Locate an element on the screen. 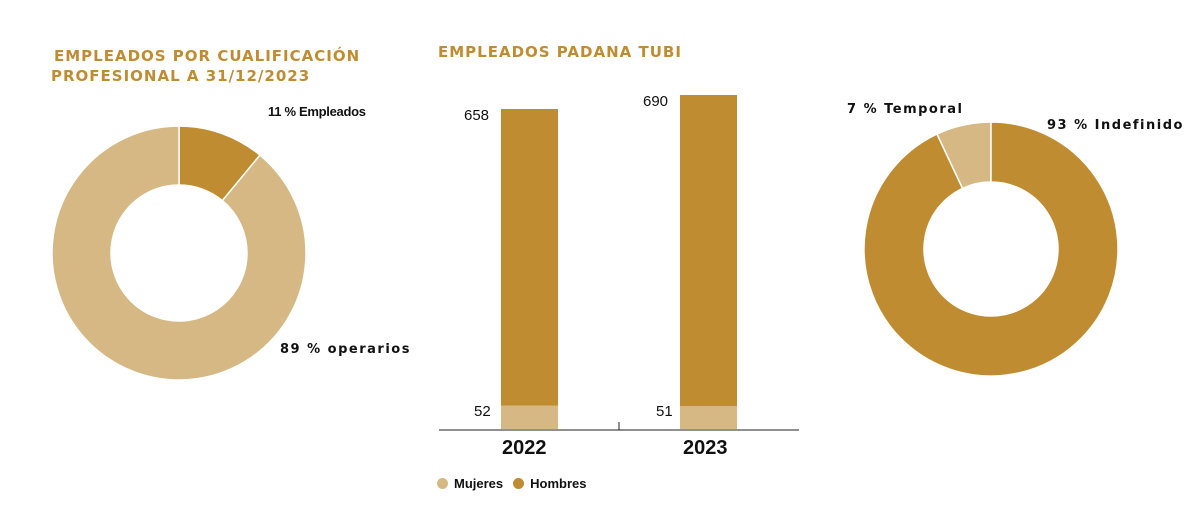 The height and width of the screenshot is (514, 1200). bar-label-hombres-2023: 690 is located at coordinates (656, 101).